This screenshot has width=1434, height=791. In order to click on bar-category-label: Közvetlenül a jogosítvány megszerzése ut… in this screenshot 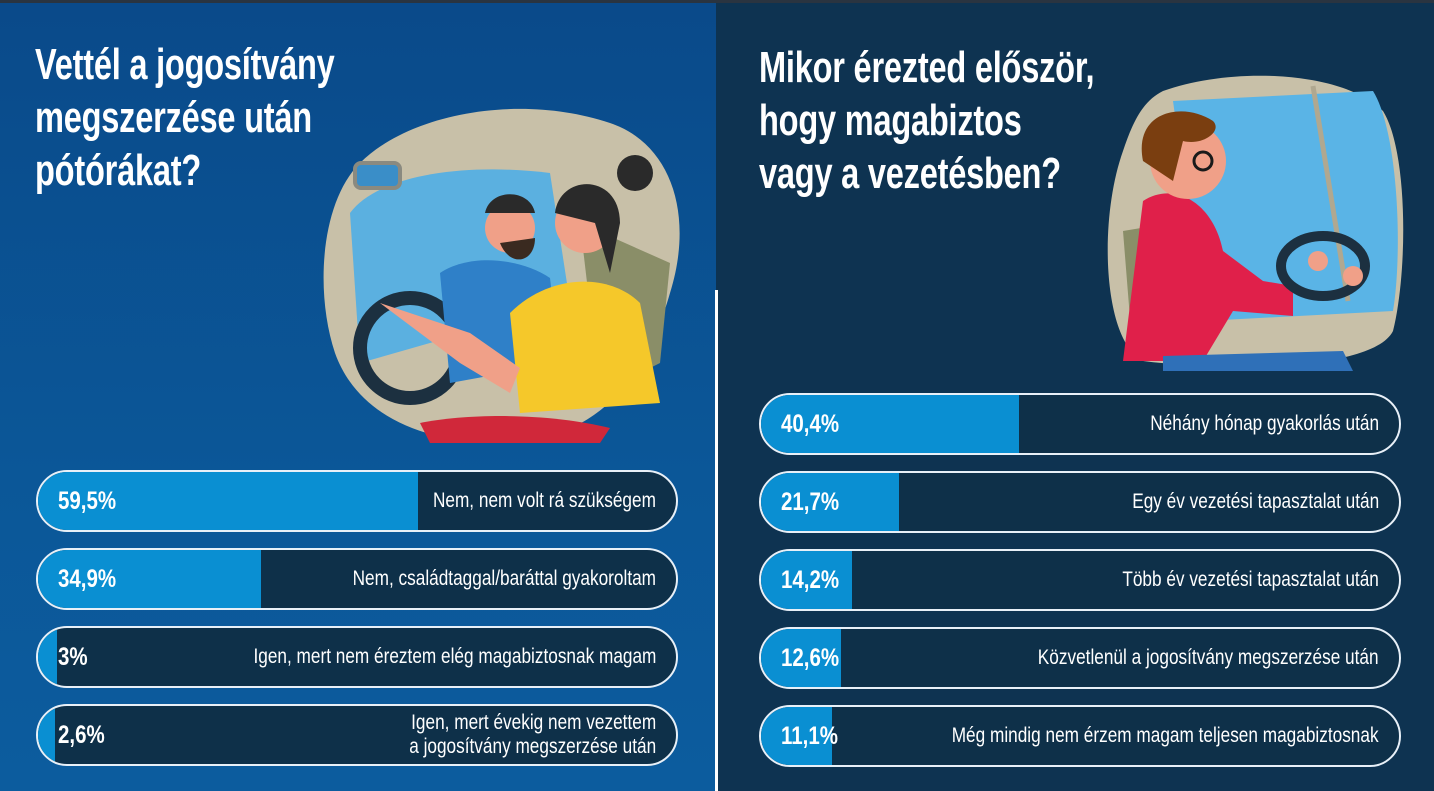, I will do `click(1171, 658)`.